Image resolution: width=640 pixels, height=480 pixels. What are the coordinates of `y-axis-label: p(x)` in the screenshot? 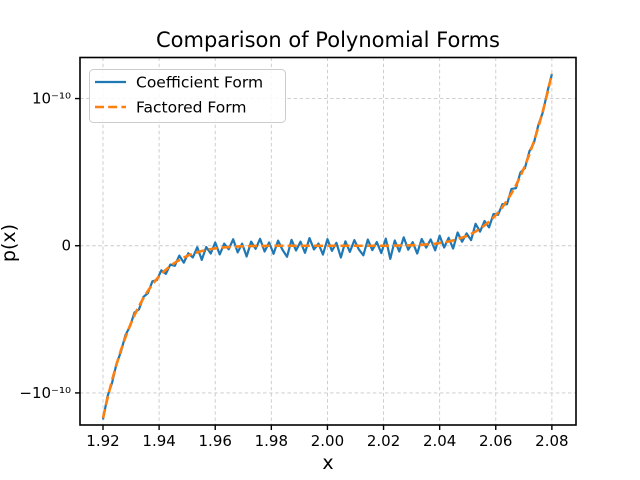 It's located at (10, 243).